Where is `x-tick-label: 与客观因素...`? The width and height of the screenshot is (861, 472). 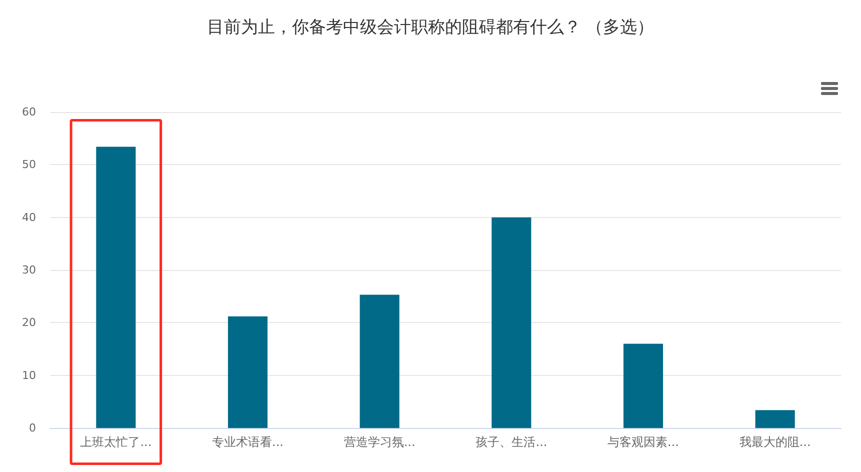 x-tick-label: 与客观因素... is located at coordinates (643, 442).